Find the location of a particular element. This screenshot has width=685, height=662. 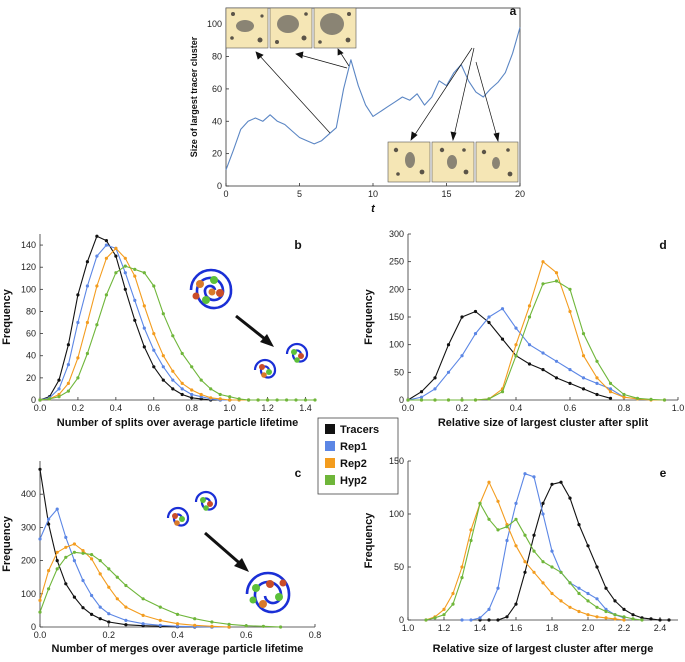

panel-e-xtick-label: 1.6 is located at coordinates (516, 628).